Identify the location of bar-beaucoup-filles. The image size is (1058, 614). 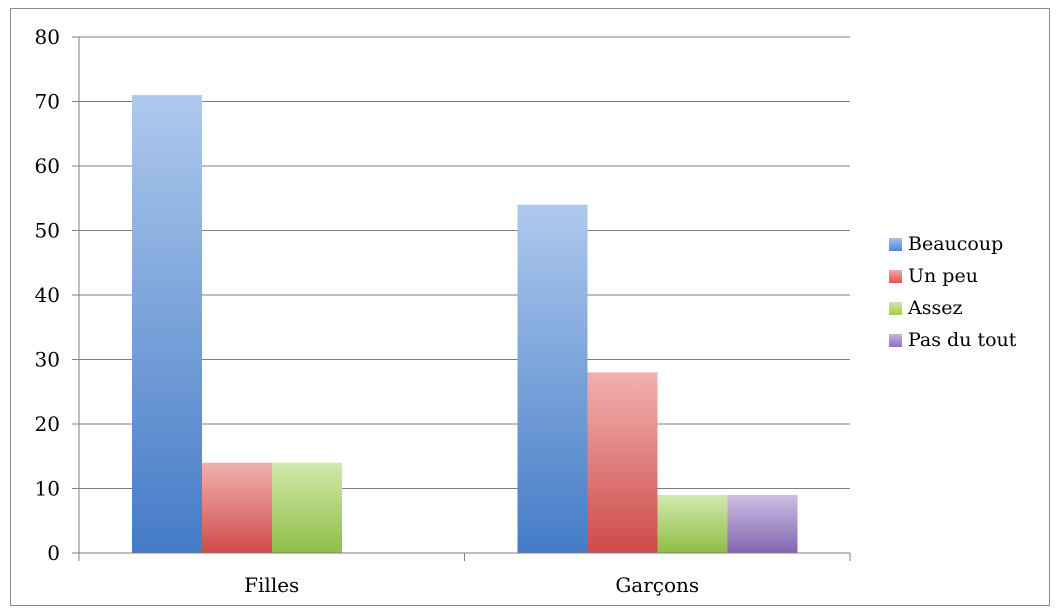
(167, 324).